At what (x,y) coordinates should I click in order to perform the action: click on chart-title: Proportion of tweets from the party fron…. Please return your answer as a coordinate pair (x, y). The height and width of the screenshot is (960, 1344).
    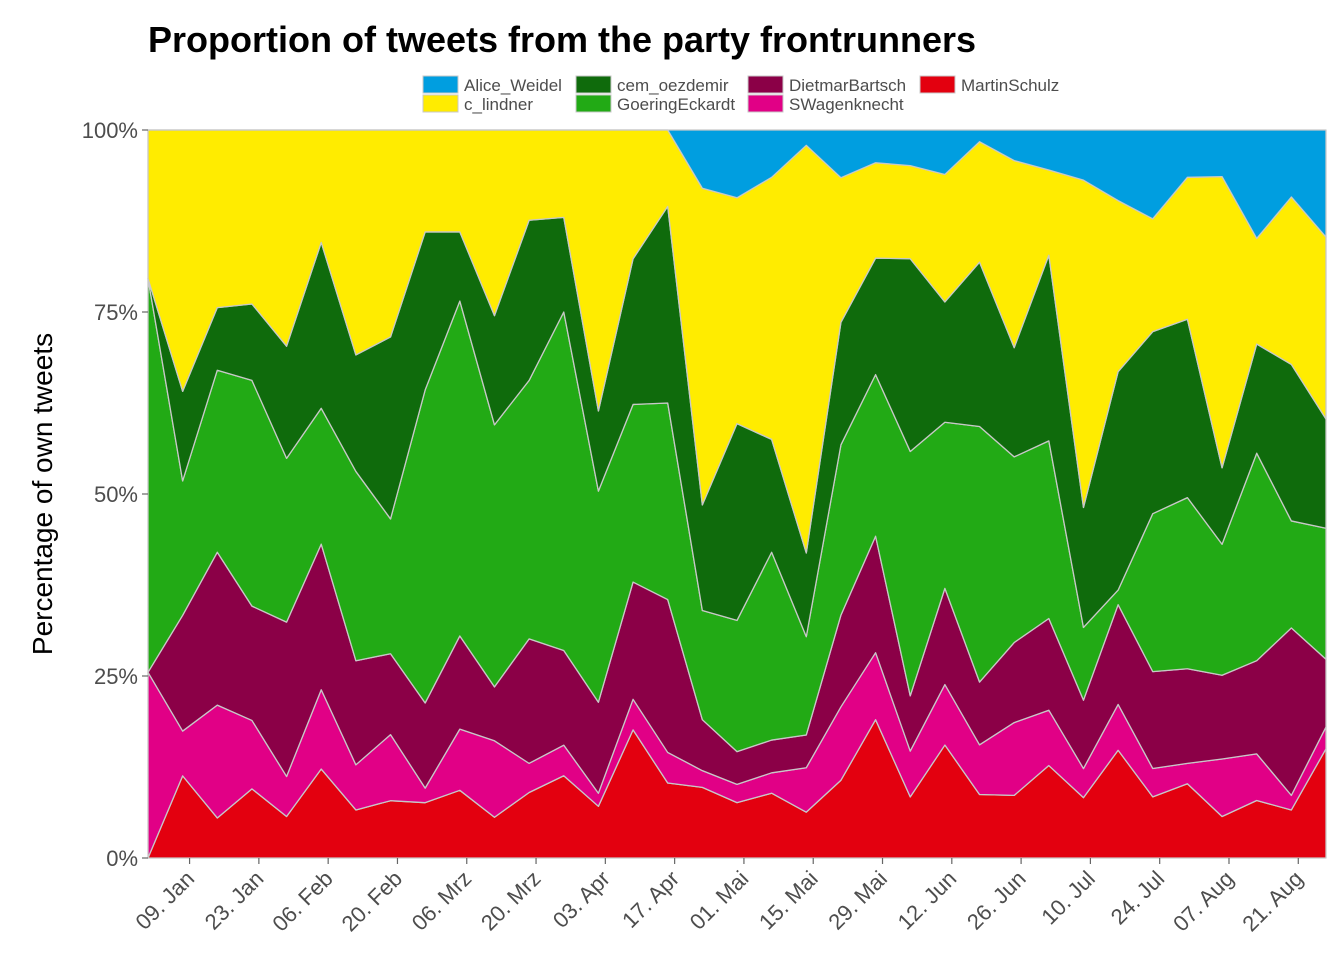
    Looking at the image, I should click on (562, 39).